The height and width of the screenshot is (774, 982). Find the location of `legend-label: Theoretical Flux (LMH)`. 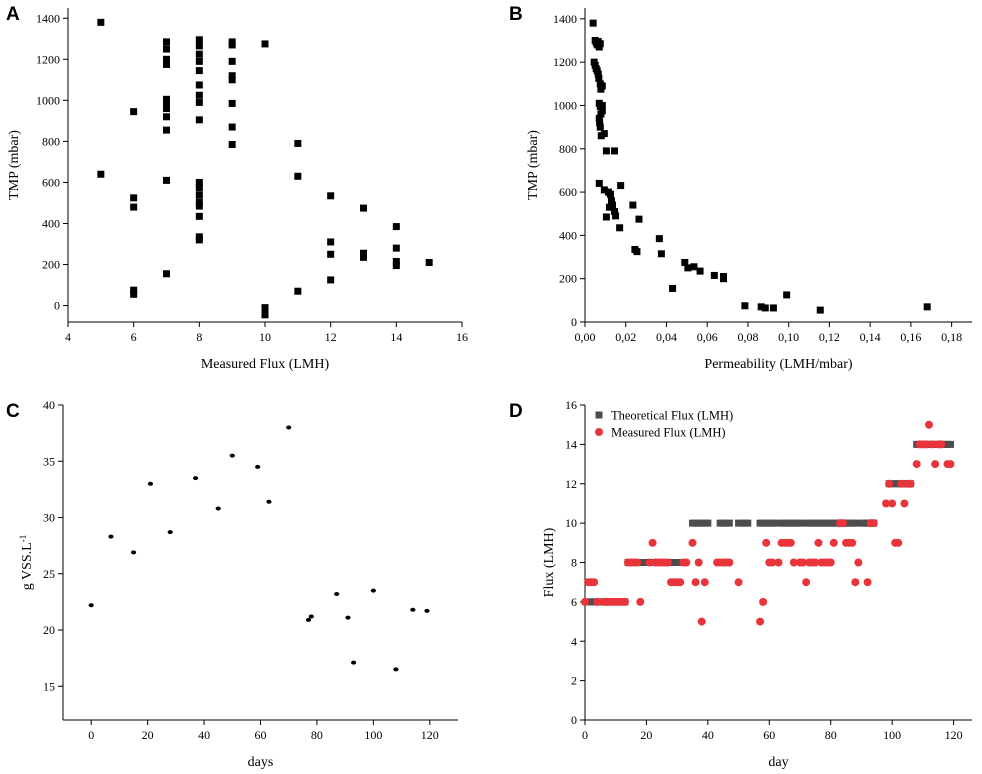

legend-label: Theoretical Flux (LMH) is located at coordinates (672, 416).